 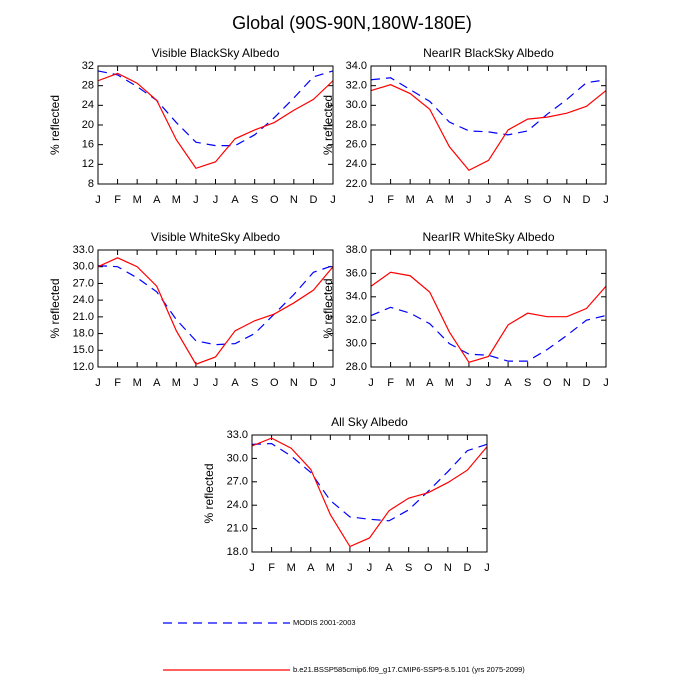 What do you see at coordinates (216, 237) in the screenshot?
I see `panel-title: Visible WhiteSky Albedo` at bounding box center [216, 237].